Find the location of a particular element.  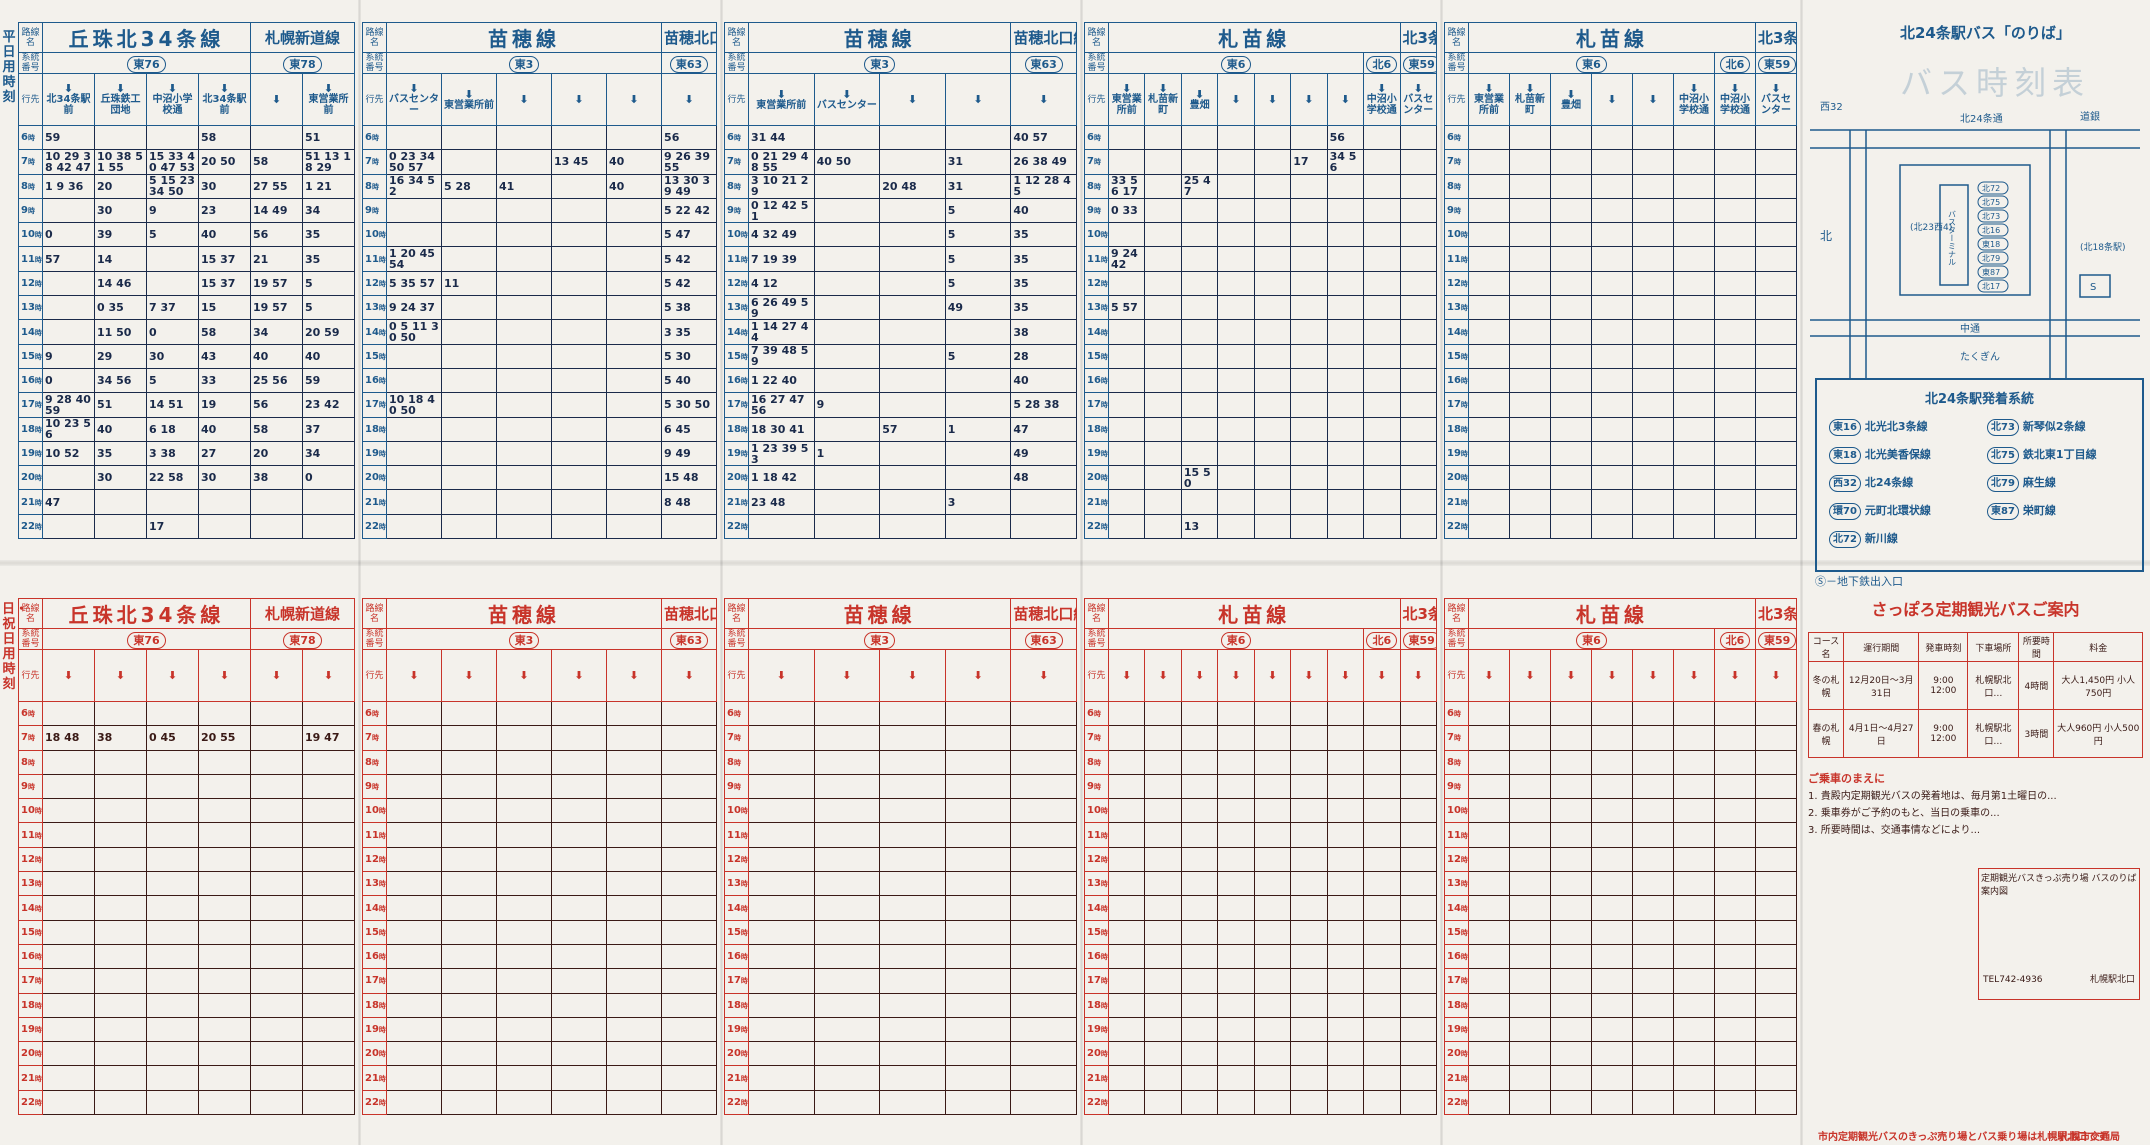

hour-cell: 9時 is located at coordinates (1456, 786).